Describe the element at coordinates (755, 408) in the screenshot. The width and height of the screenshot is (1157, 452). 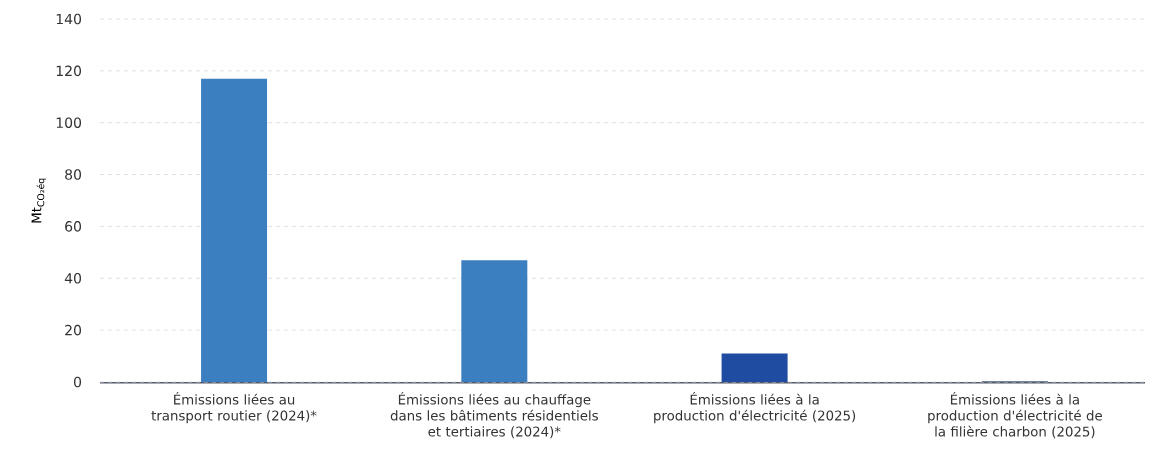
I see `x-tick-label: Émissions liées à la production d'électricité (2025)` at that location.